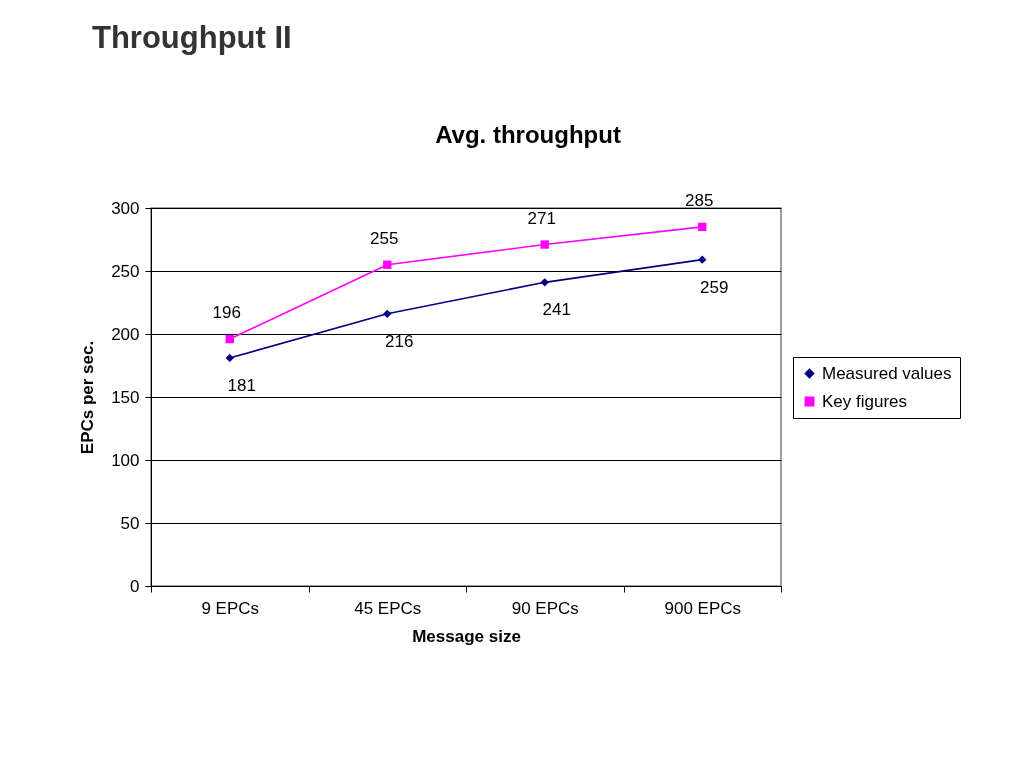 This screenshot has width=1024, height=768. Describe the element at coordinates (865, 401) in the screenshot. I see `legend-label: Key figures` at that location.